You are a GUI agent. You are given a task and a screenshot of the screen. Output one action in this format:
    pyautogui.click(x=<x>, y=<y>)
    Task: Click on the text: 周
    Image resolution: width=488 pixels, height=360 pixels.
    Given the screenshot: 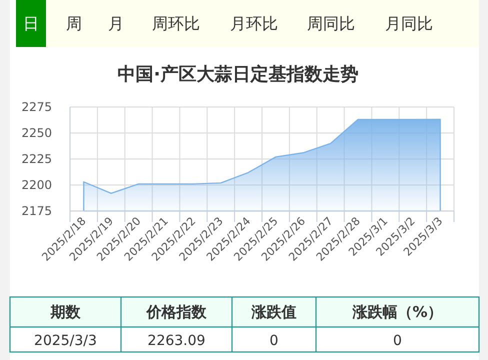 What is the action you would take?
    pyautogui.click(x=74, y=23)
    